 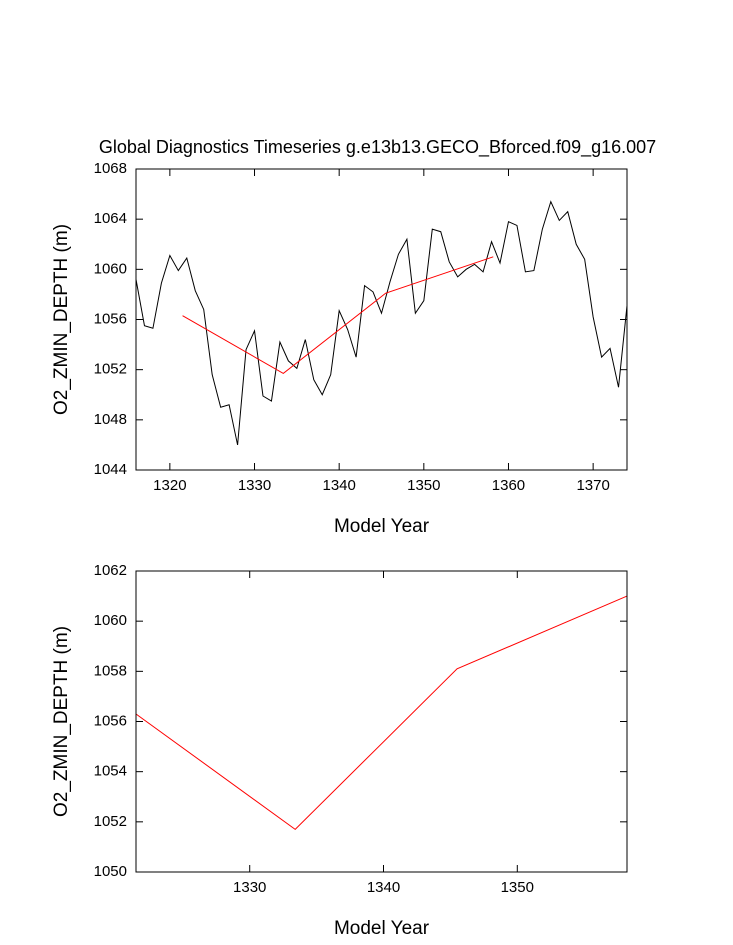 What do you see at coordinates (110, 670) in the screenshot?
I see `y-tick-label: 1058` at bounding box center [110, 670].